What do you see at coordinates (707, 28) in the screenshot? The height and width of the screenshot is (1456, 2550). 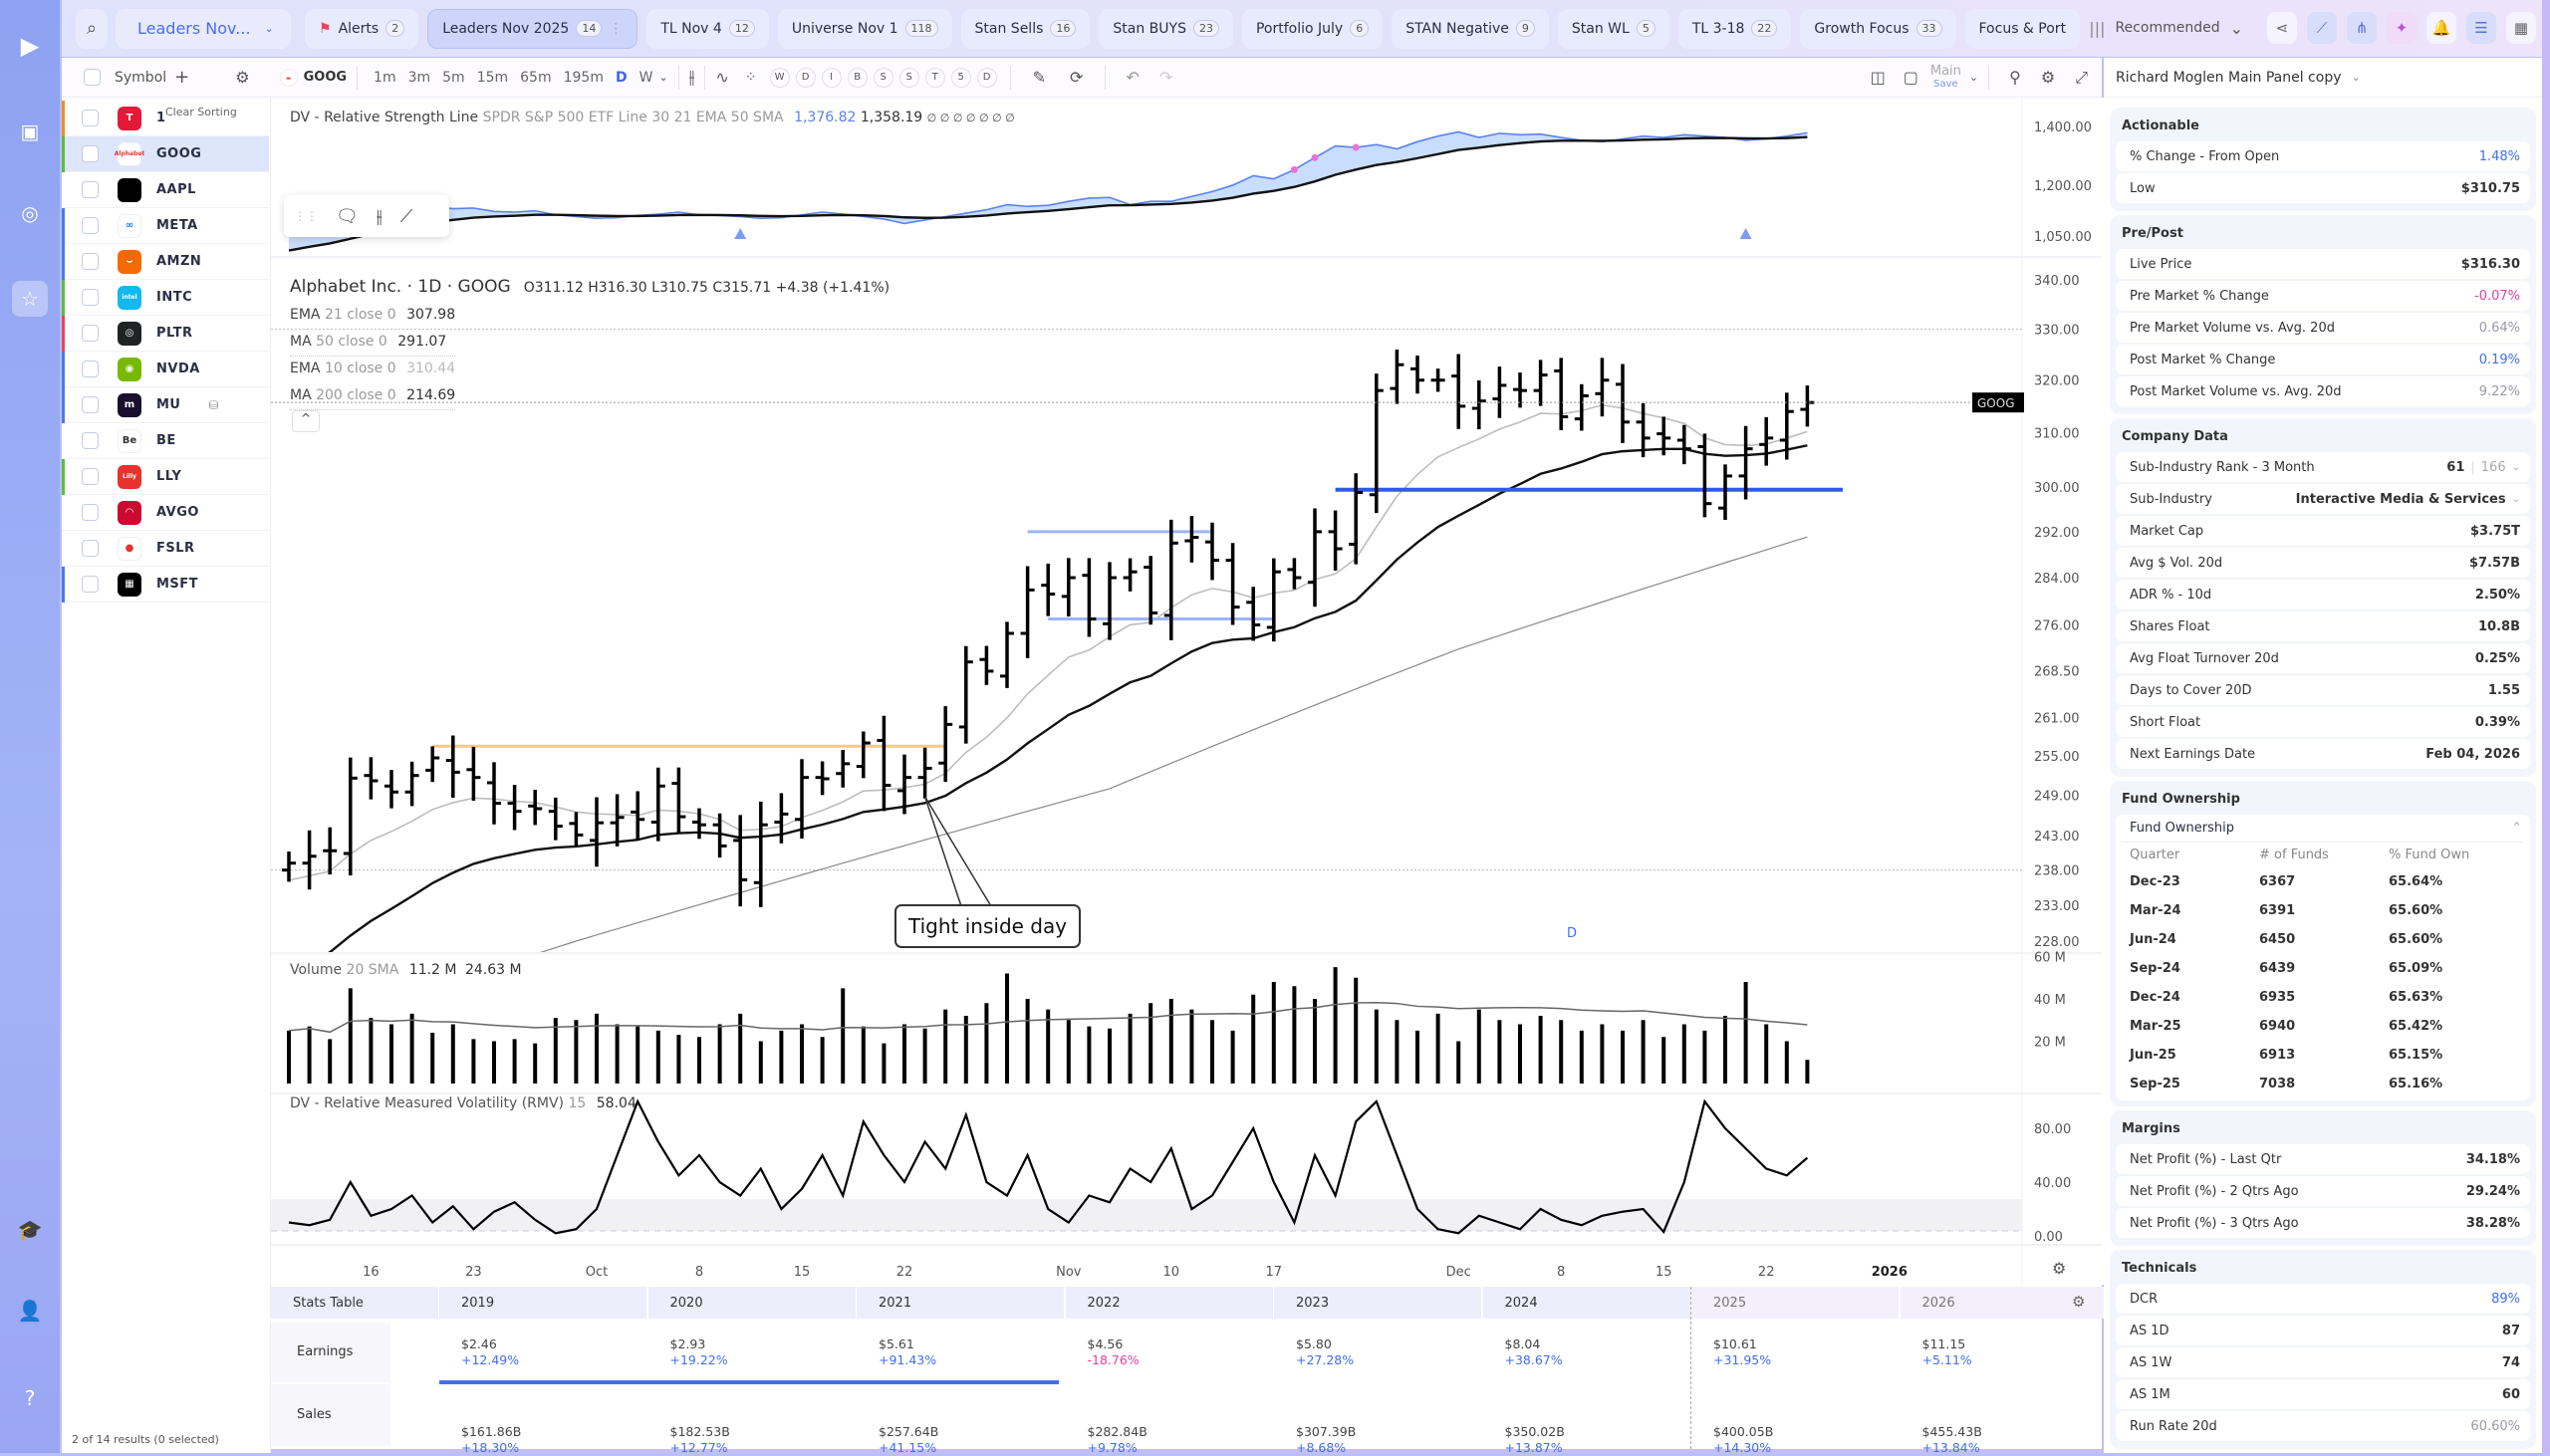 I see `tab-tl-nov-4: TL Nov 4 12` at bounding box center [707, 28].